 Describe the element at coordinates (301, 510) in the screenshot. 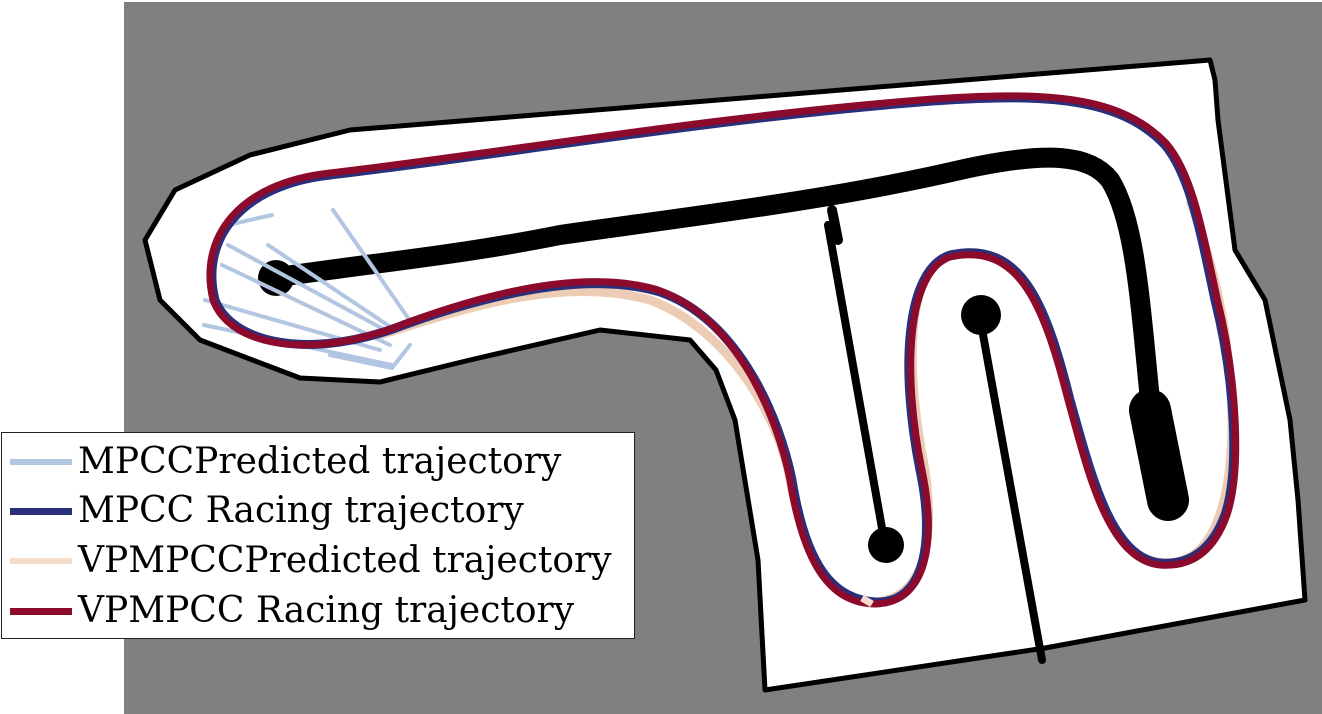

I see `legend-label-mpcc-racing: MPCC Racing trajectory` at that location.